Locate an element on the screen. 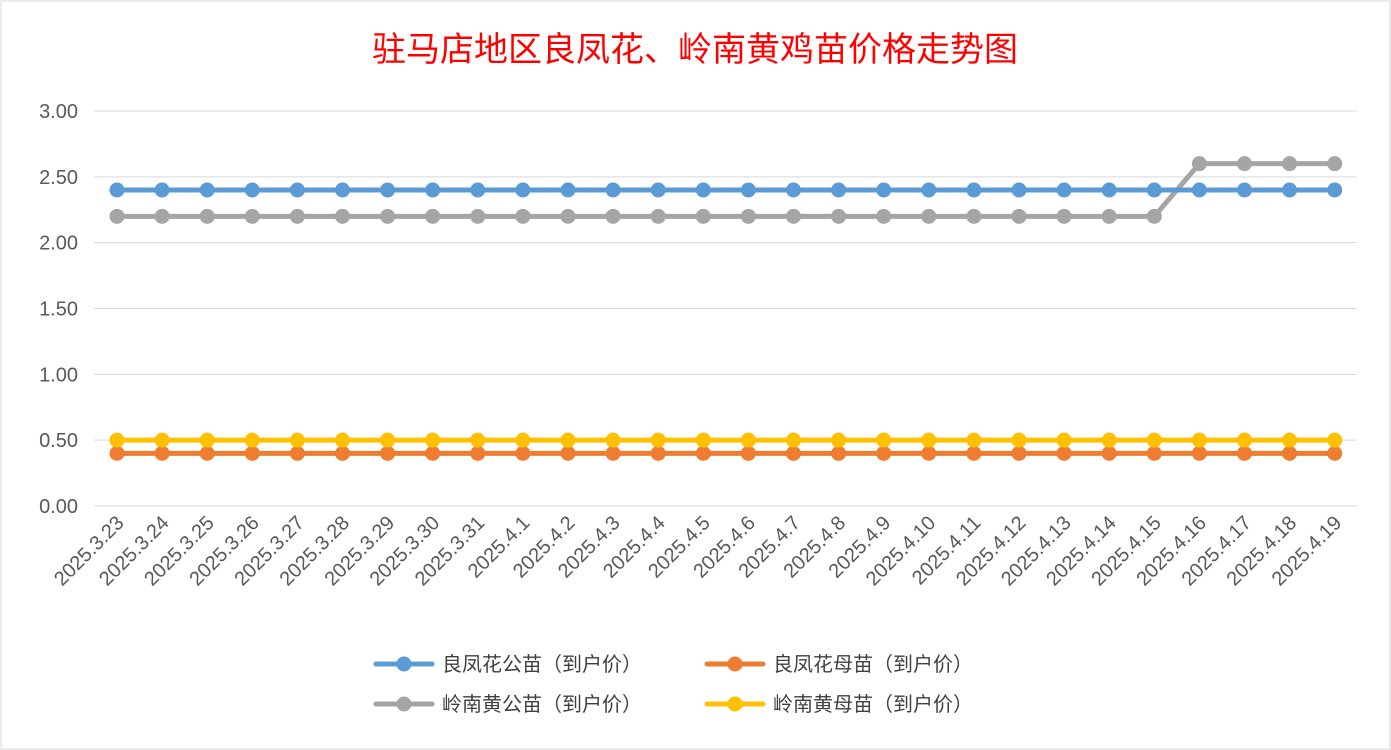  y-axis-ticks: 0.00 0.50 1.00 1.50 2.00 2.50 3.00 is located at coordinates (58, 309).